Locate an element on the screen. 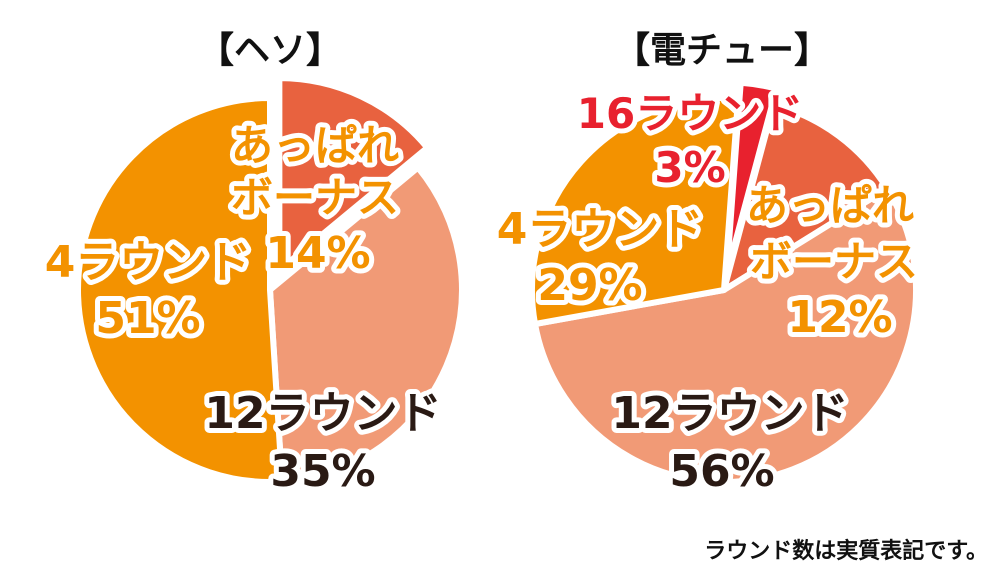 Image resolution: width=1000 pixels, height=577 pixels. label-denchu-appare-line2: ボーナス is located at coordinates (834, 261).